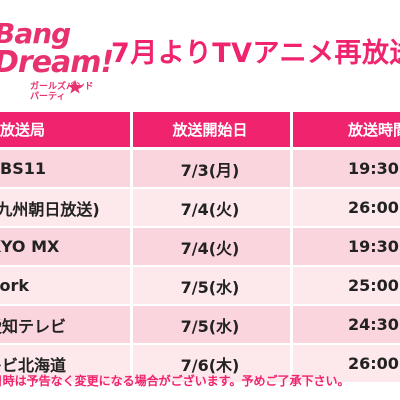  Describe the element at coordinates (373, 324) in the screenshot. I see `time-cell: 24:30` at that location.